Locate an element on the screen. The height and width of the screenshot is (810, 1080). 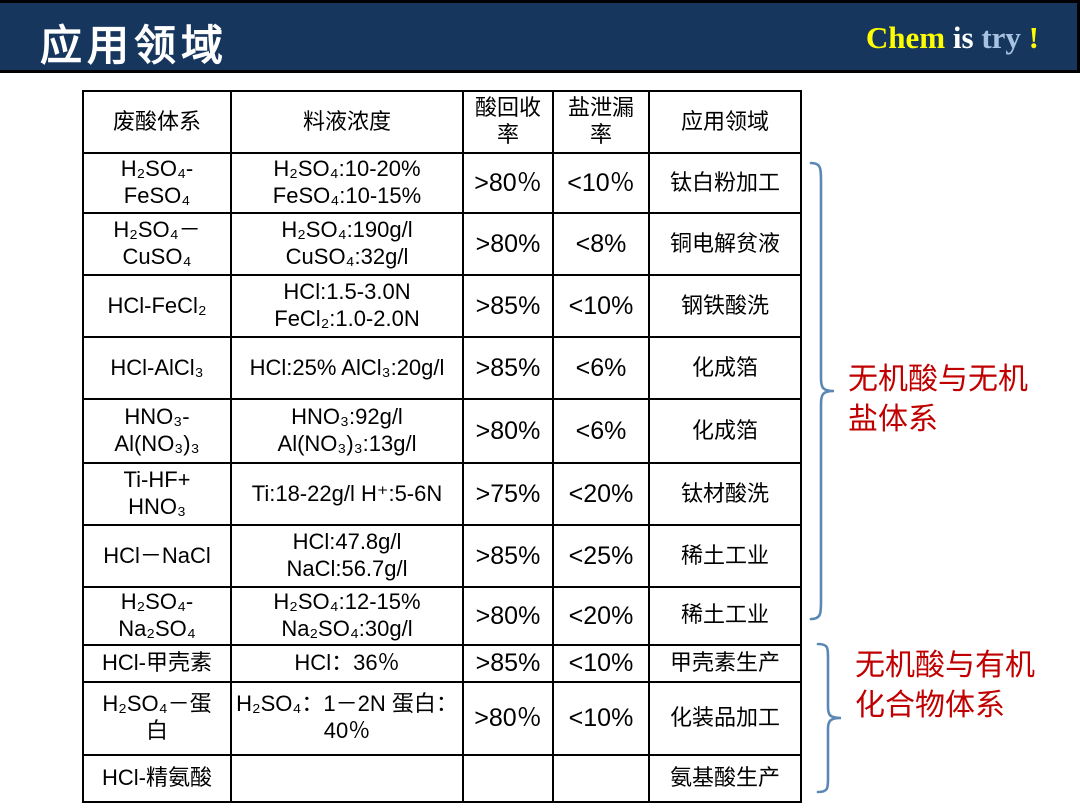
brace-organic-compound-group is located at coordinates (829, 718).